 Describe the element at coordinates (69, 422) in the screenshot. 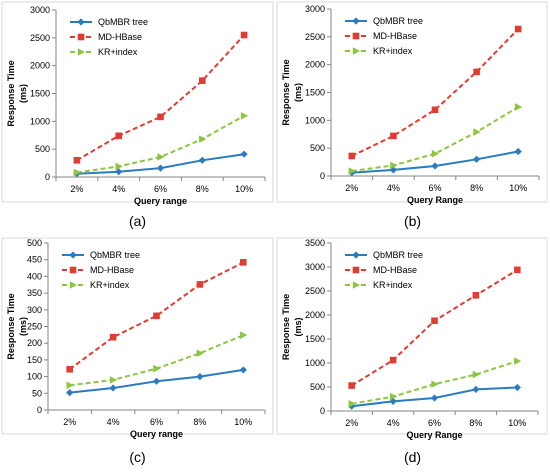

I see `x-tick-label: 2%` at that location.